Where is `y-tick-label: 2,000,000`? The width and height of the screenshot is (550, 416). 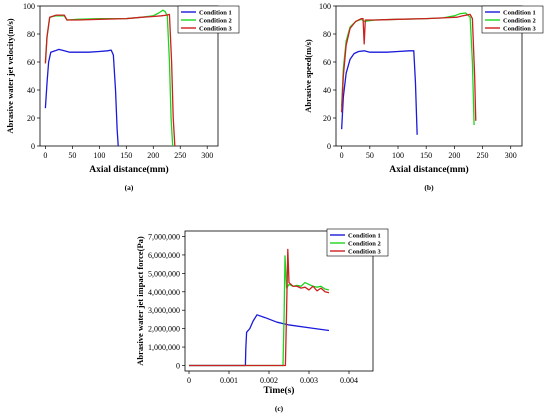
y-tick-label: 2,000,000 is located at coordinates (164, 329).